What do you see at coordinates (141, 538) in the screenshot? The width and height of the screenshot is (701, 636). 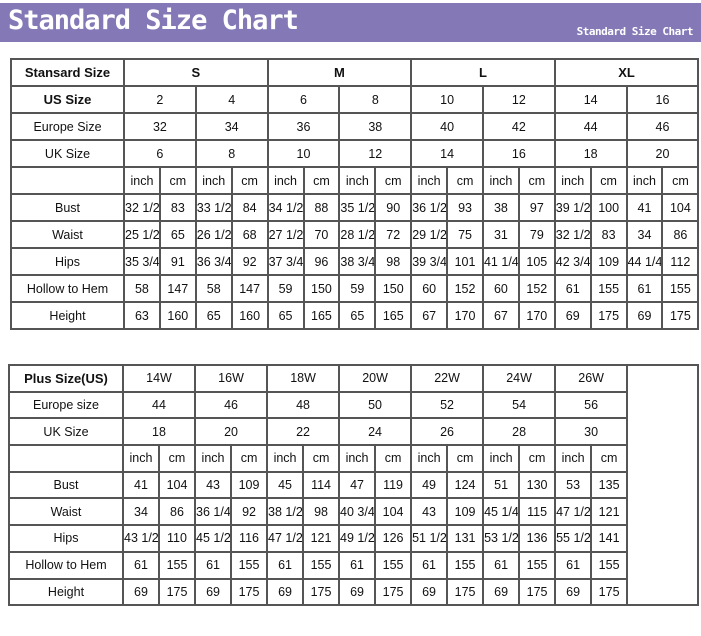 I see `table-cell: 43 1/2` at bounding box center [141, 538].